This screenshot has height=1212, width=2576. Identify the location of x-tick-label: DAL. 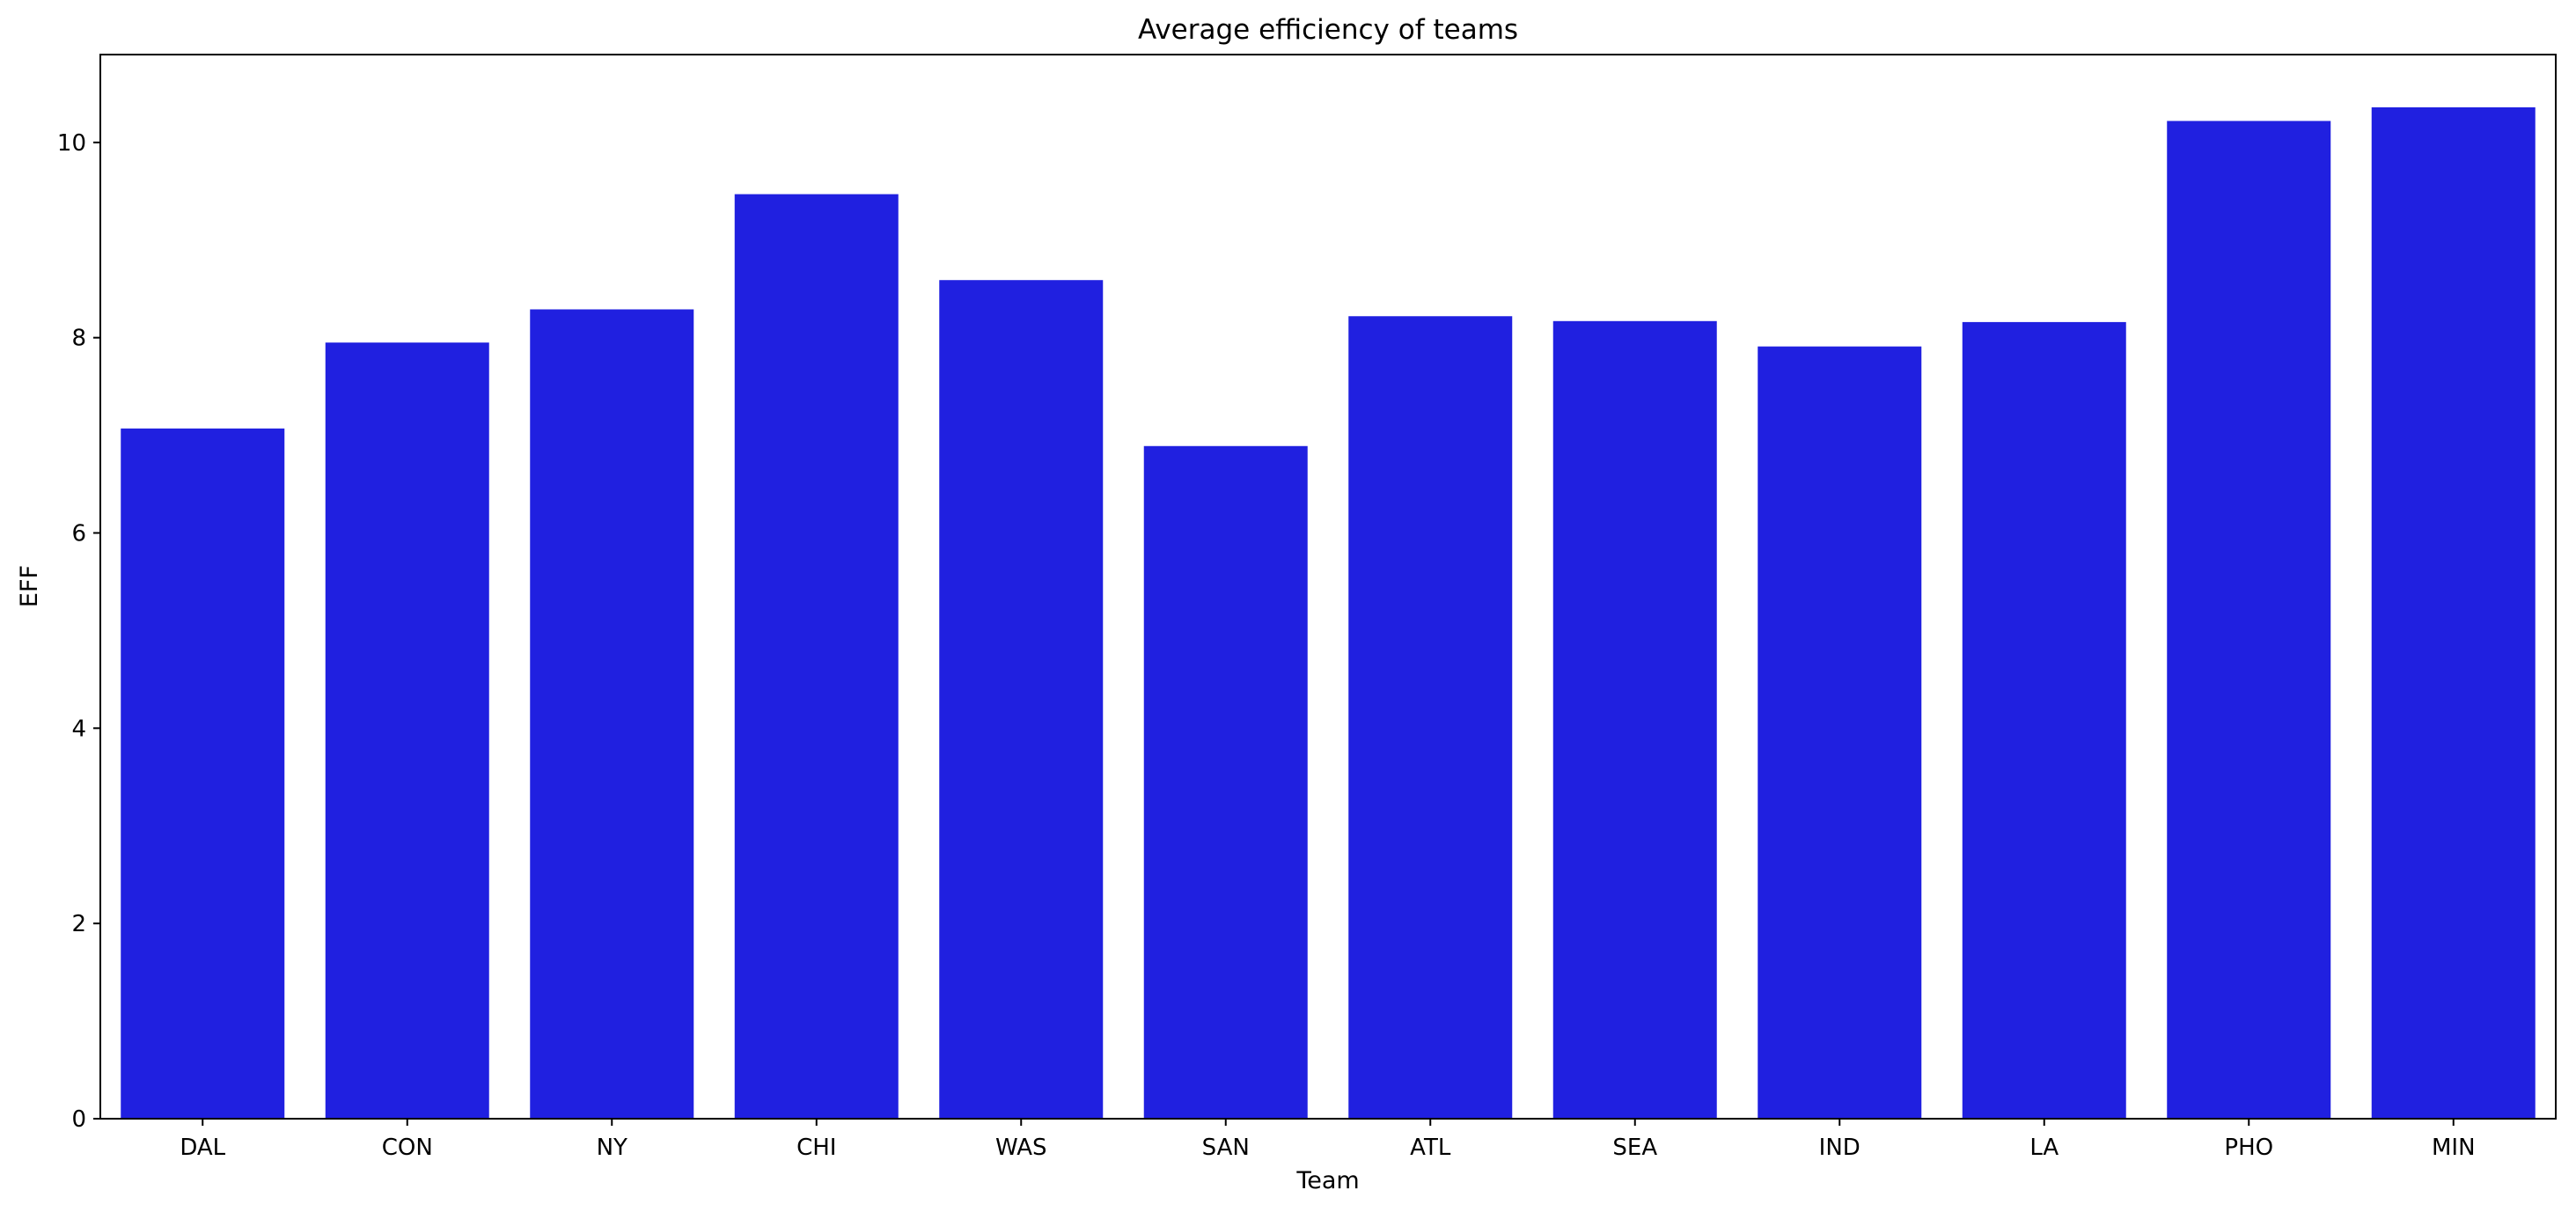
(202, 1148).